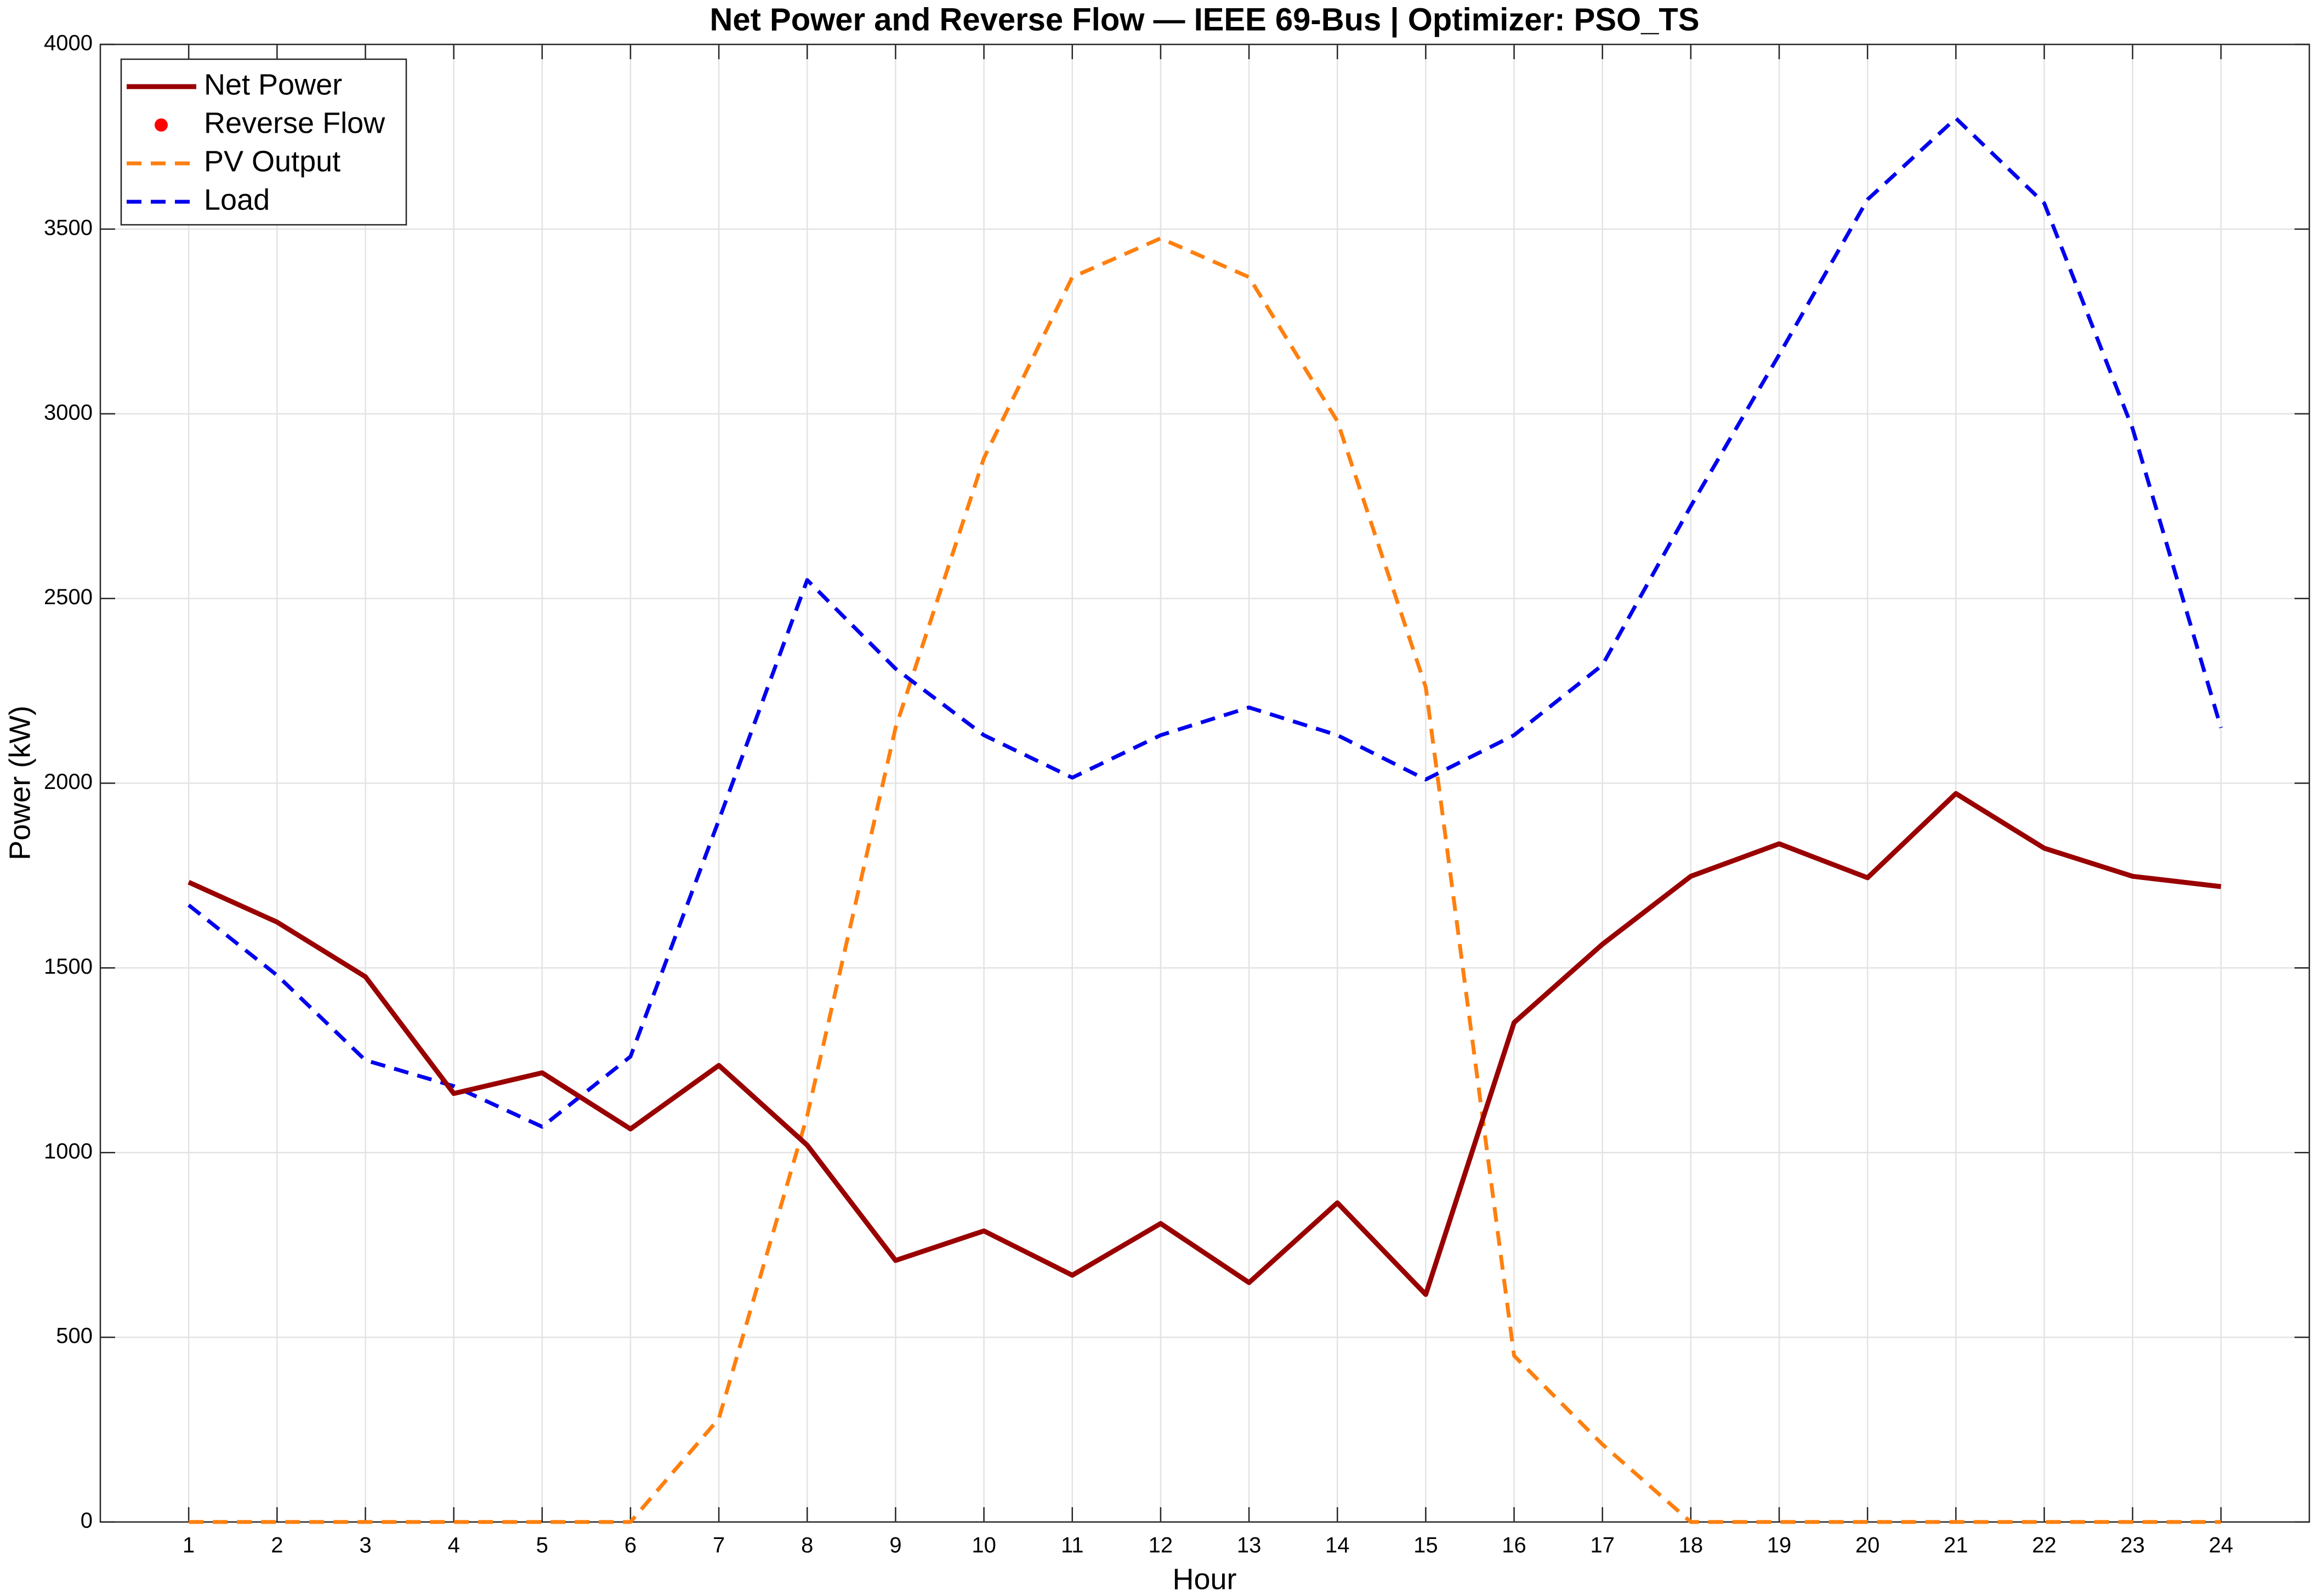 This screenshot has width=2317, height=1596. Describe the element at coordinates (295, 122) in the screenshot. I see `legend-label: Reverse Flow` at that location.